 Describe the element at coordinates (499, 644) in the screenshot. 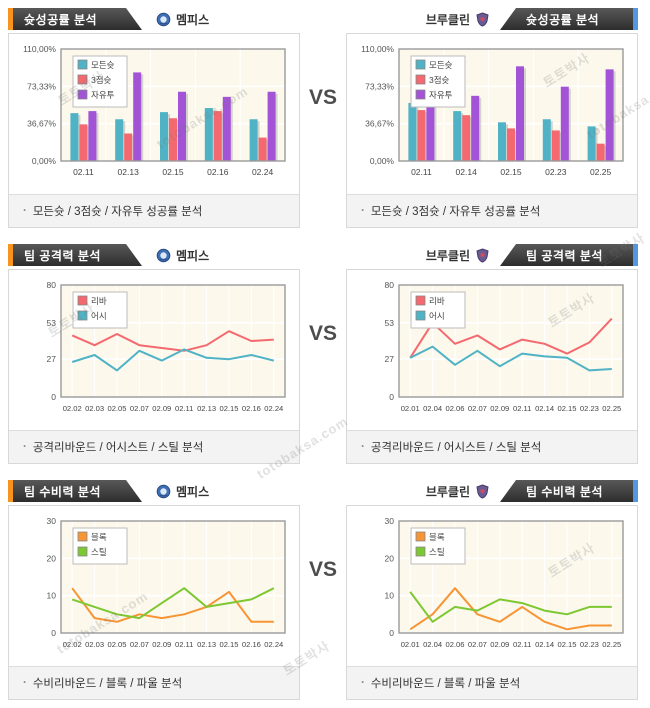

I see `svg-text: 02.09` at that location.